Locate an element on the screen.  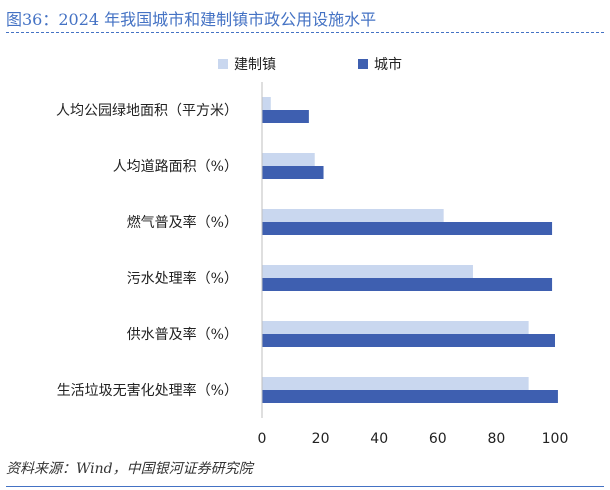
page-title: 图36：2024 年我国城市和建制镇市政公用设施水平 is located at coordinates (191, 19).